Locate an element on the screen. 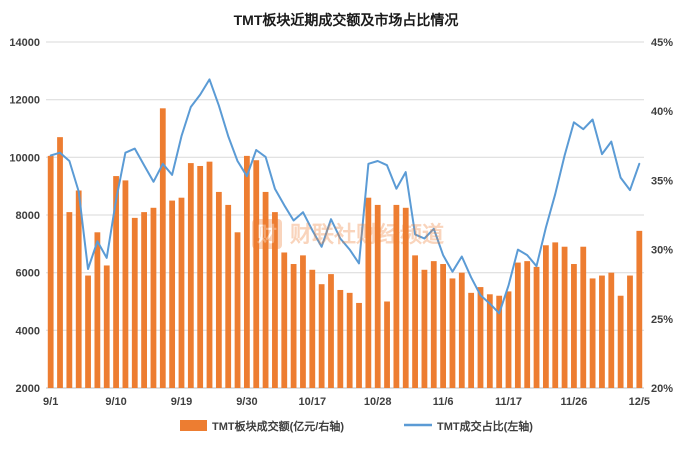 The image size is (692, 449). chart-title: TMT板块近期成交额及市场占比情况 is located at coordinates (346, 20).